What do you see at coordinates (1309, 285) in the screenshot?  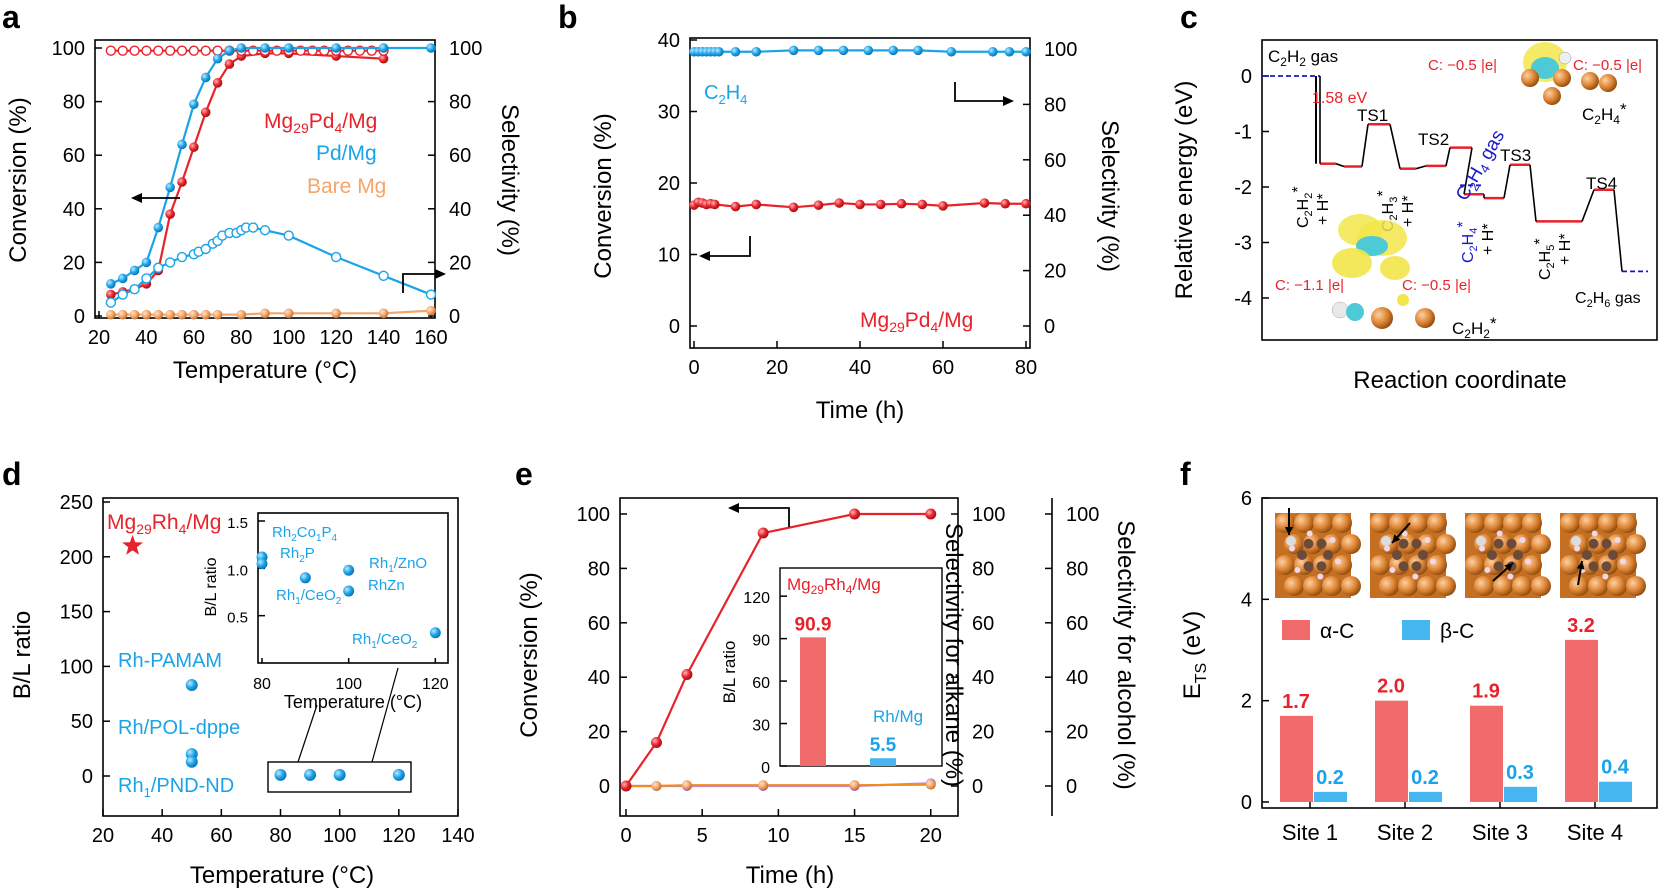 I see `charge-label-3: C: −1.1 |e|` at bounding box center [1309, 285].